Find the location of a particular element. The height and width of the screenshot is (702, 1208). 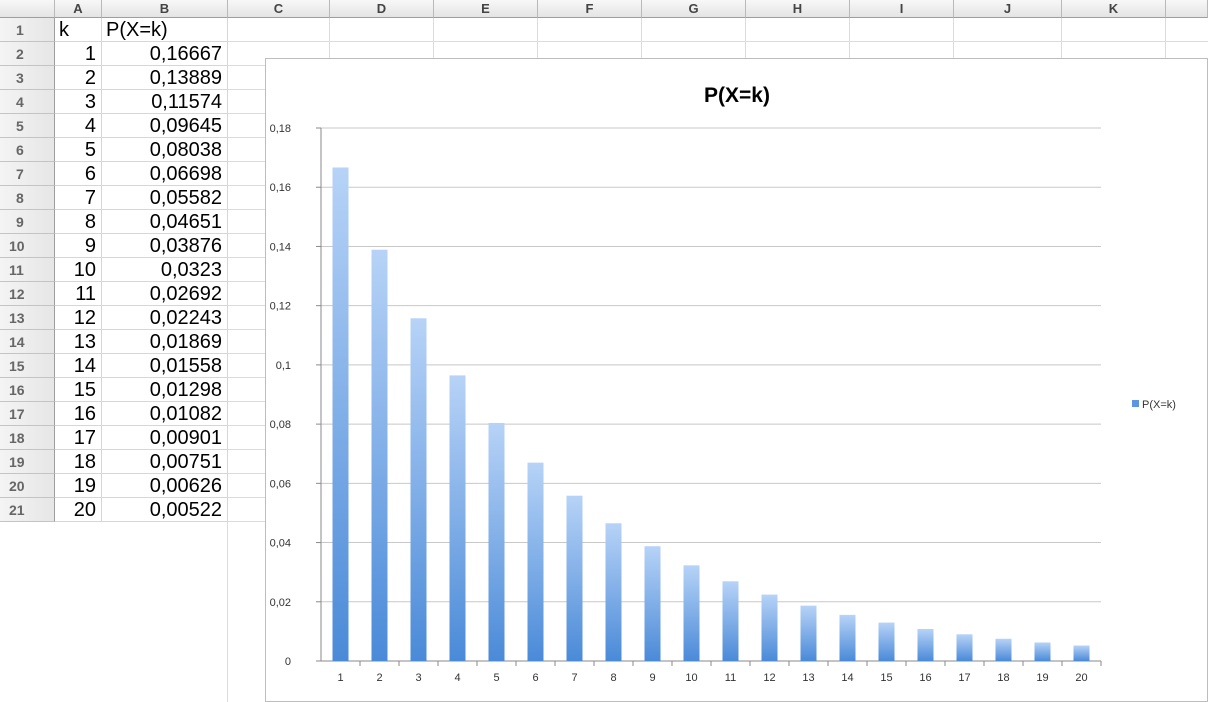

cell-b13: 0,02243 is located at coordinates (165, 318).